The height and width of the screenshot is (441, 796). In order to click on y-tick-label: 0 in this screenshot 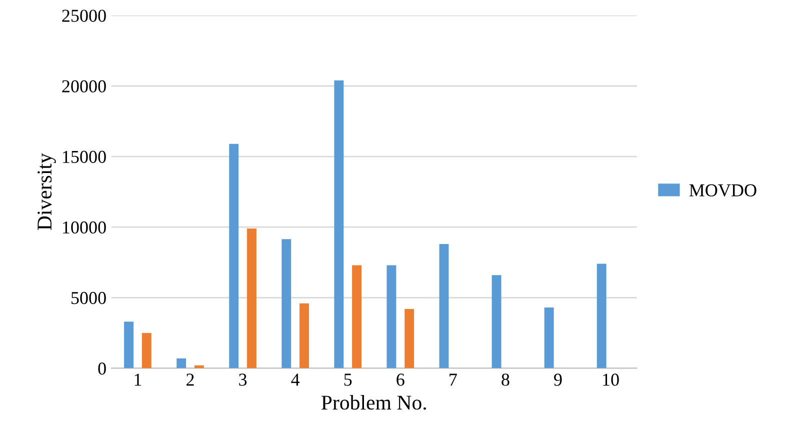, I will do `click(102, 368)`.